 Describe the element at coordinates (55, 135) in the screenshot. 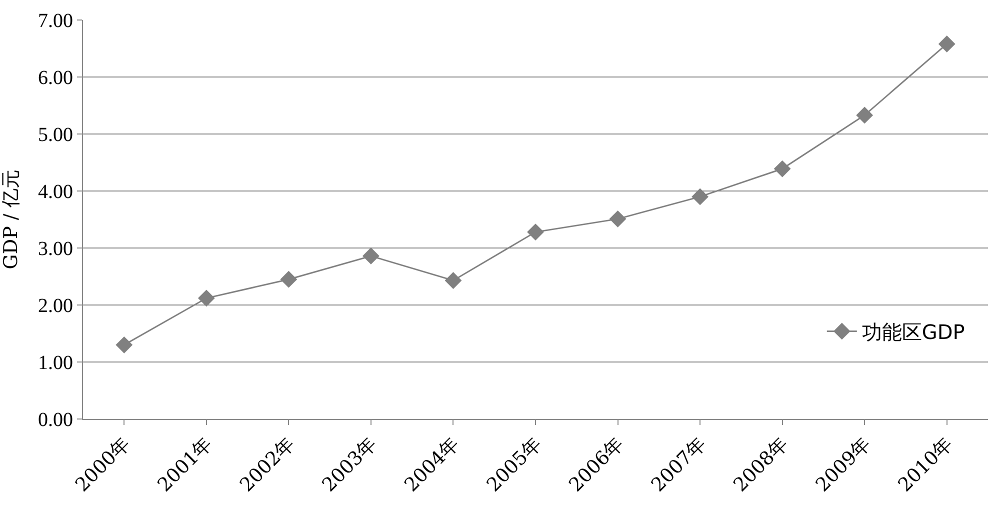

I see `y-tick-label: 5.00` at that location.